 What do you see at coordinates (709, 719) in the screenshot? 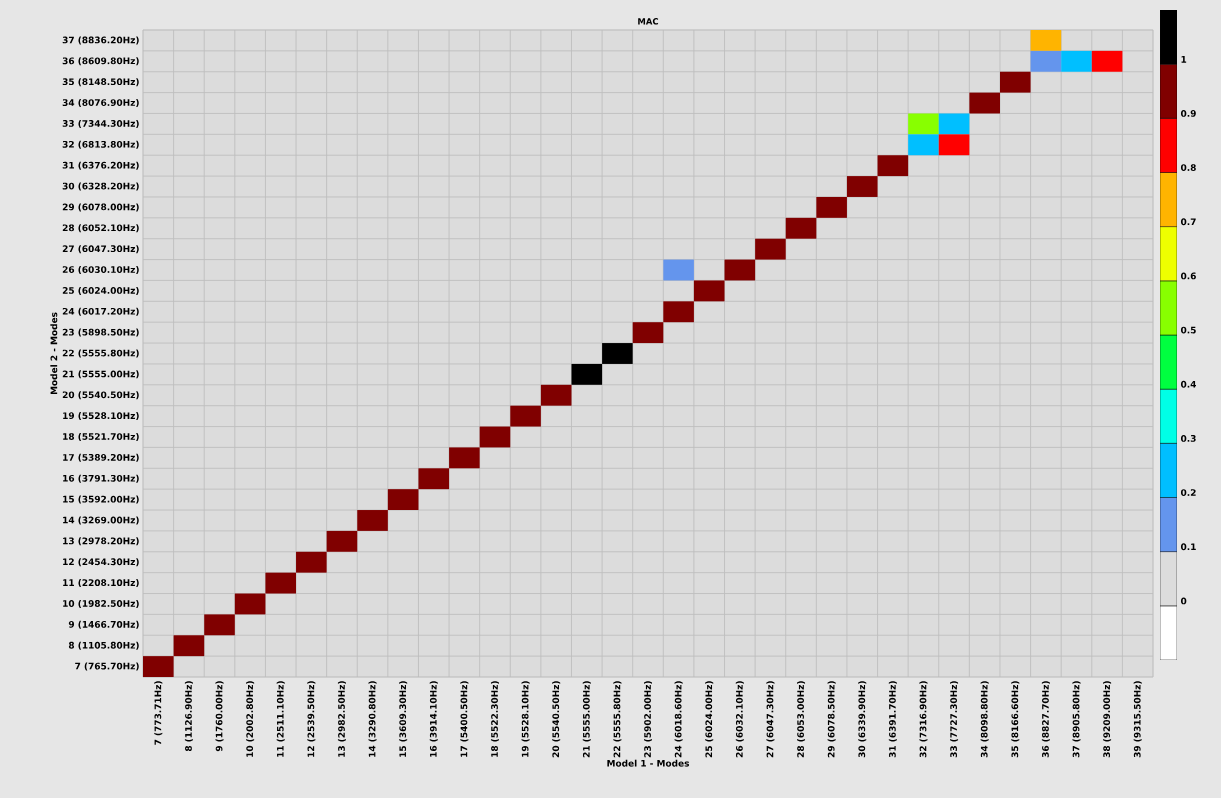
I see `x-tick-label: 25 (6024.00Hz)` at bounding box center [709, 719].